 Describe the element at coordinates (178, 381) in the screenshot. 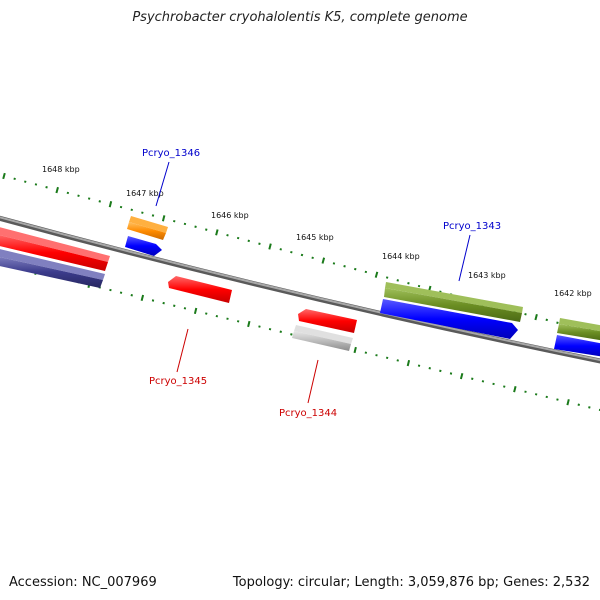

I see `gene-label-pcryo-1345: Pcryo_1345` at that location.